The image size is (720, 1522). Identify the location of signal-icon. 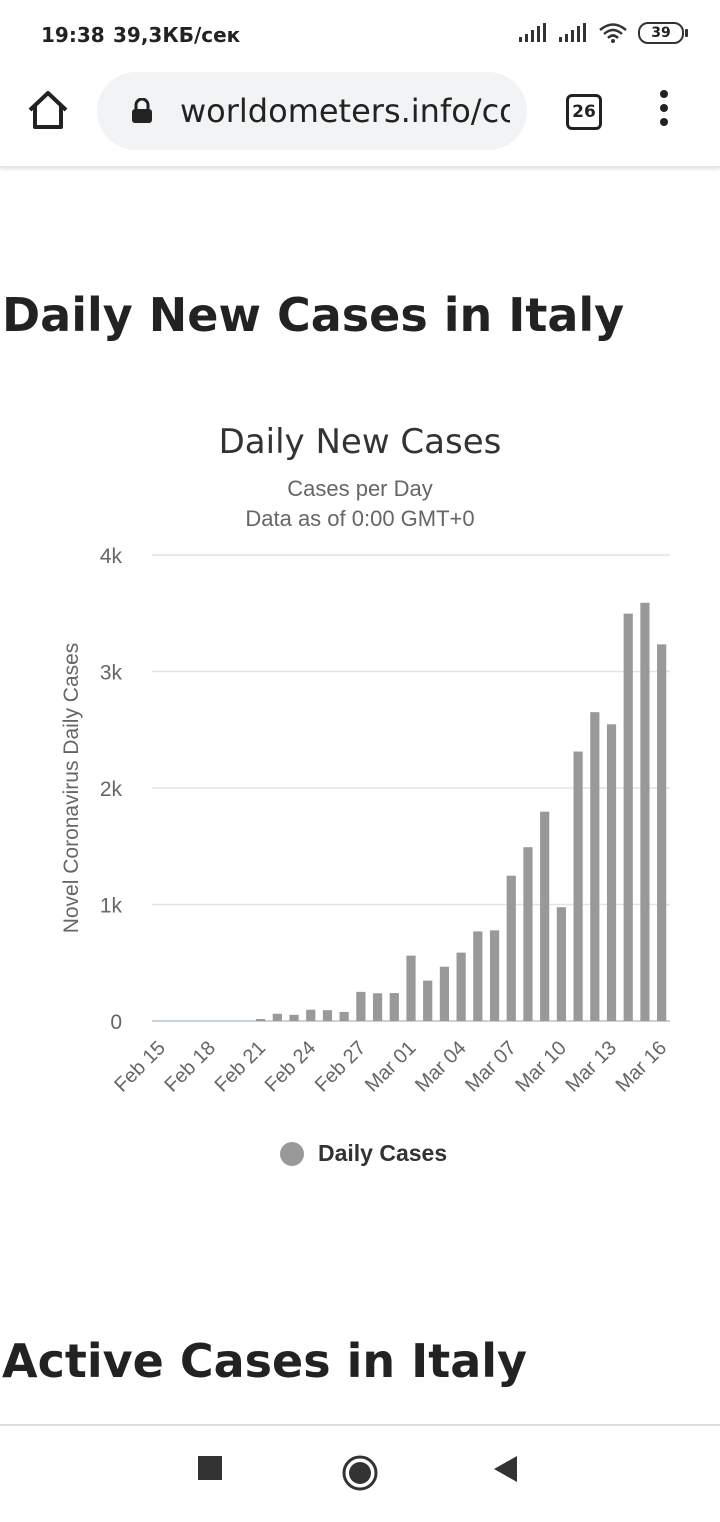
(532, 32).